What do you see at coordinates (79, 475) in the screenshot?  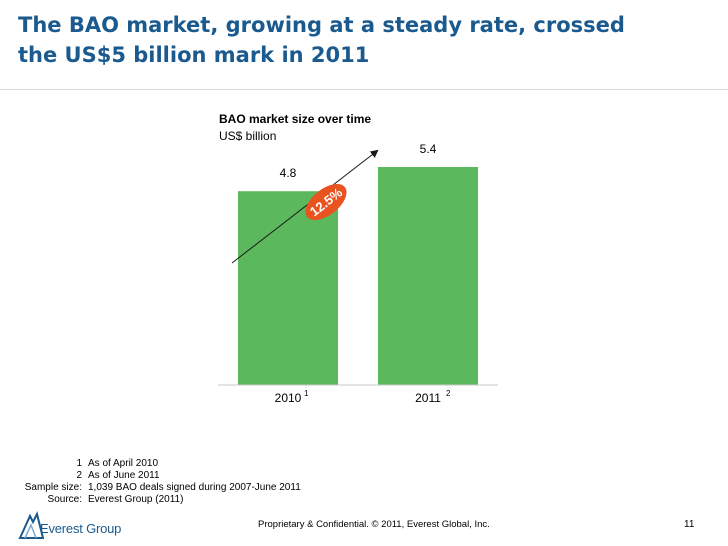 I see `footnote-key: 2` at bounding box center [79, 475].